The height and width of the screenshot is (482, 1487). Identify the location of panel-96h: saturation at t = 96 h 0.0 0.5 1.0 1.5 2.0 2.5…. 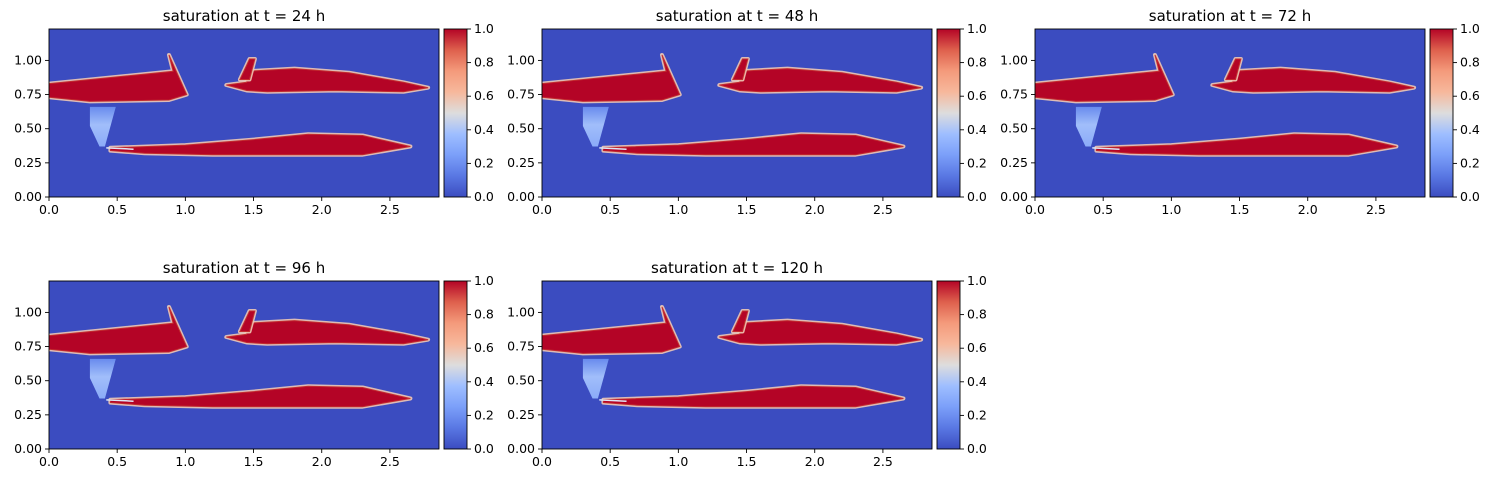
(254, 364).